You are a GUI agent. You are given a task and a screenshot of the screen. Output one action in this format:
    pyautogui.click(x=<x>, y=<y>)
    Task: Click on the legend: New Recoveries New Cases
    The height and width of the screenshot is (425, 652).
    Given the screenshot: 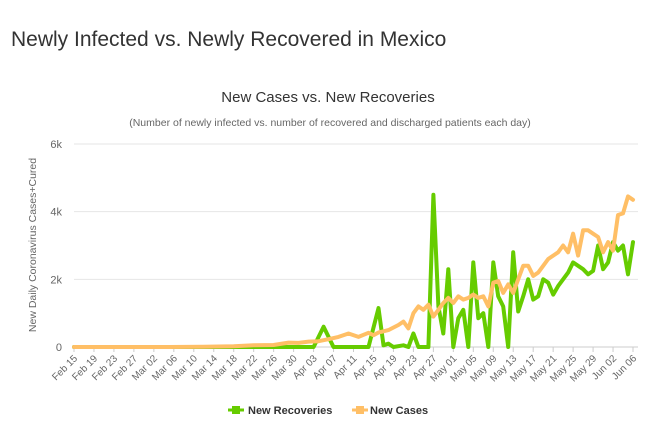 What is the action you would take?
    pyautogui.click(x=328, y=411)
    